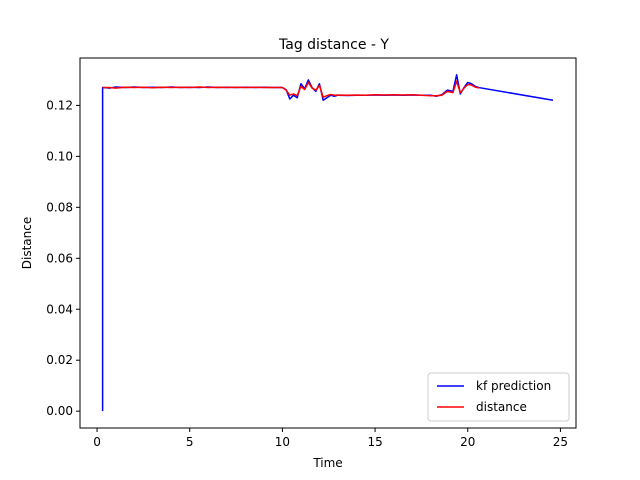 This screenshot has width=640, height=480. I want to click on x-tick-label: 5, so click(190, 442).